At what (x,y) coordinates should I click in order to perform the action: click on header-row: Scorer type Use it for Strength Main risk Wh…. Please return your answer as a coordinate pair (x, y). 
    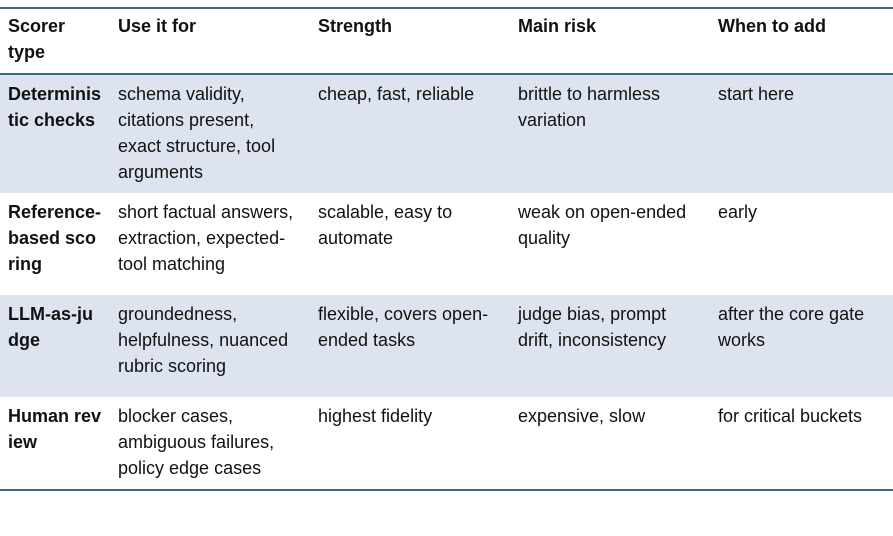
    Looking at the image, I should click on (446, 41).